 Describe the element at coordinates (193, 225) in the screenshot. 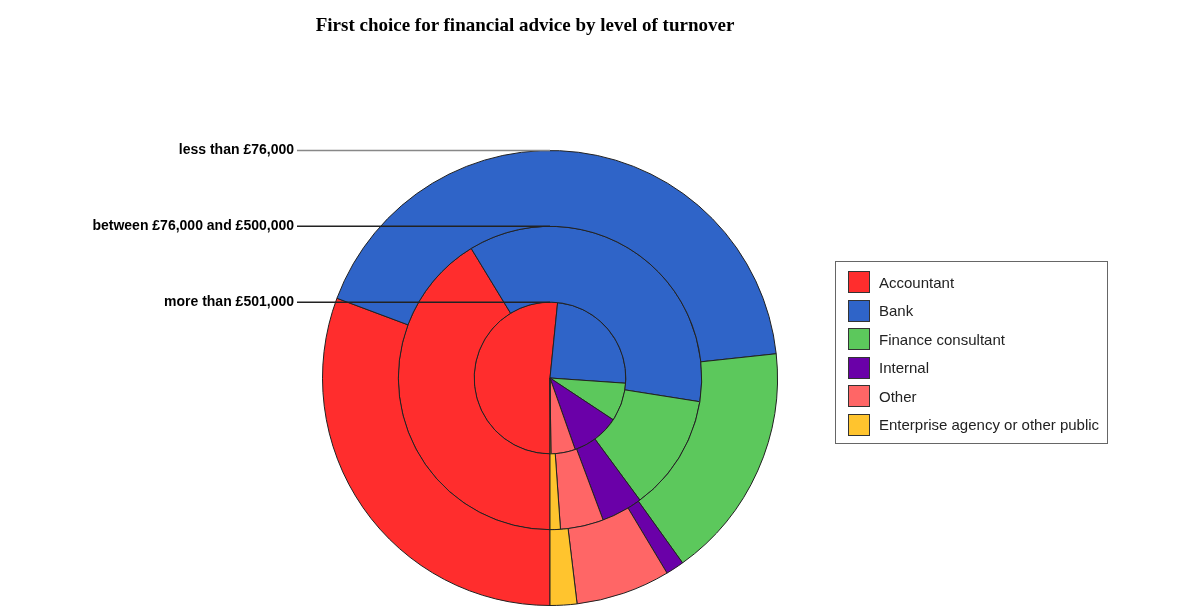

I see `slice-label: between £76,000 and £500,000` at that location.